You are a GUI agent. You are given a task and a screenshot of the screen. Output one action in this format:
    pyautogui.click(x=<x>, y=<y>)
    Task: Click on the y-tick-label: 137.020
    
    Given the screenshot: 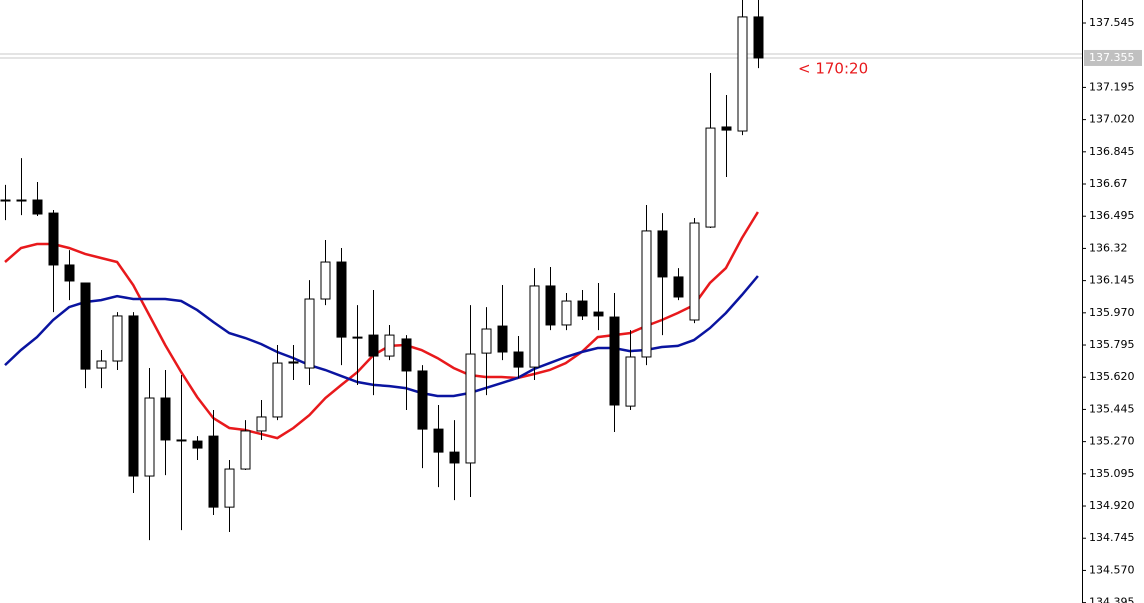 What is the action you would take?
    pyautogui.click(x=1112, y=119)
    